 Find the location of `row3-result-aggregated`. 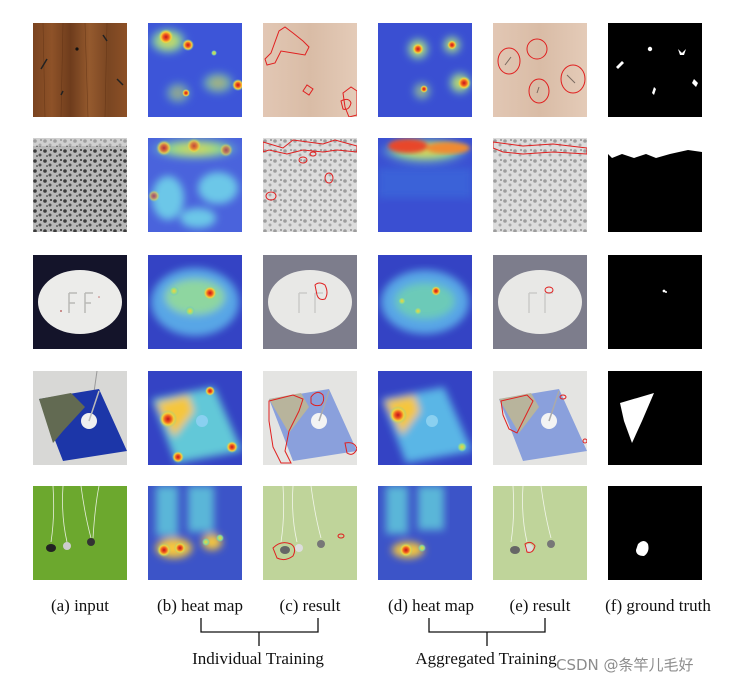

row3-result-aggregated is located at coordinates (540, 302).